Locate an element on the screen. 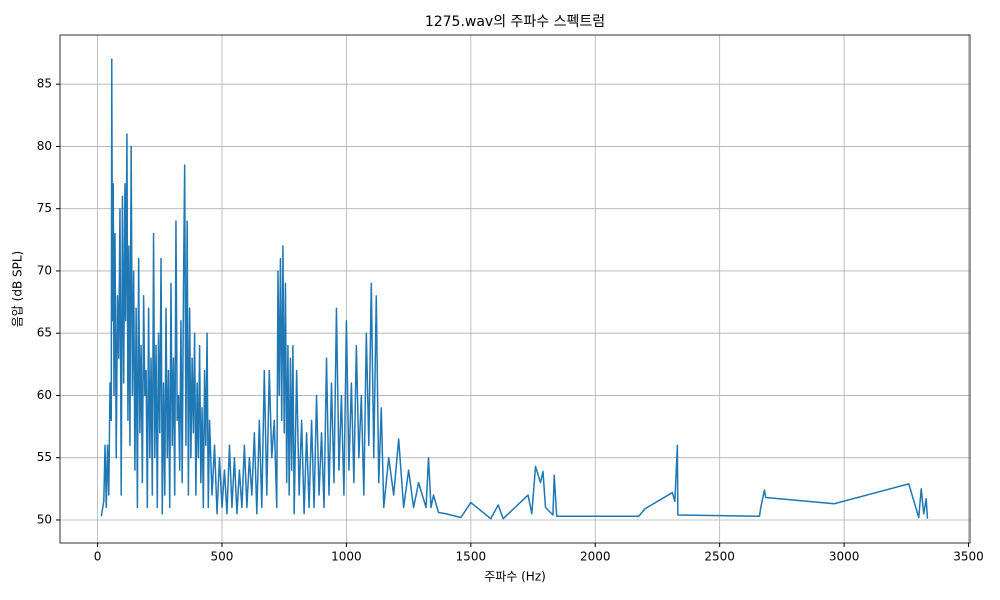 Image resolution: width=1000 pixels, height=600 pixels. y-tick-label: 65 is located at coordinates (44, 333).